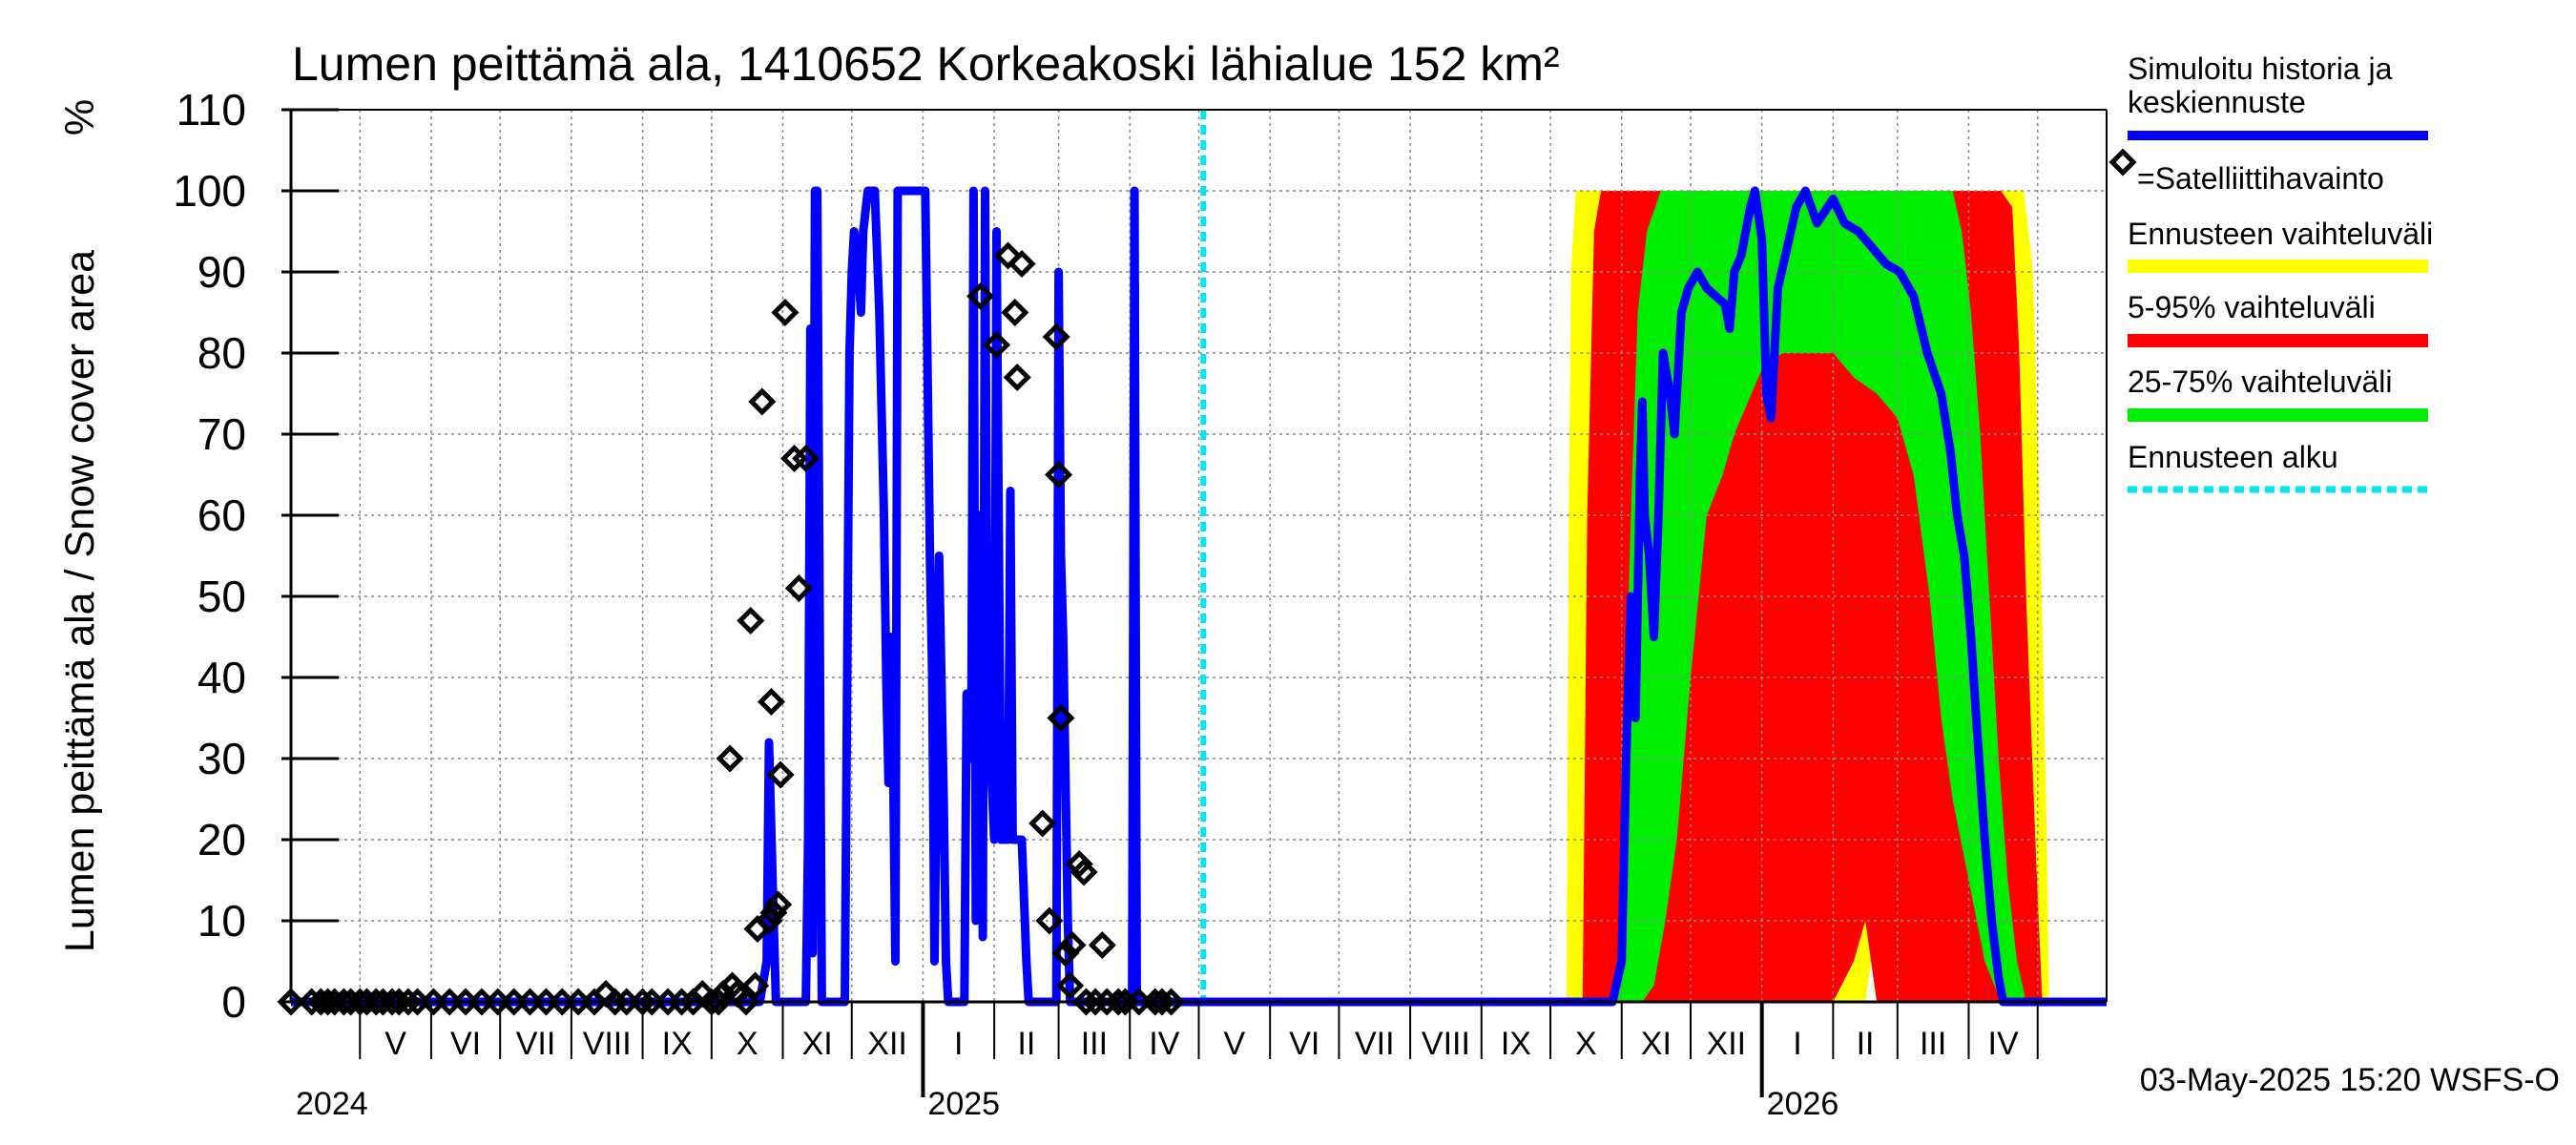  Describe the element at coordinates (221, 272) in the screenshot. I see `y-tick-label: 90` at that location.